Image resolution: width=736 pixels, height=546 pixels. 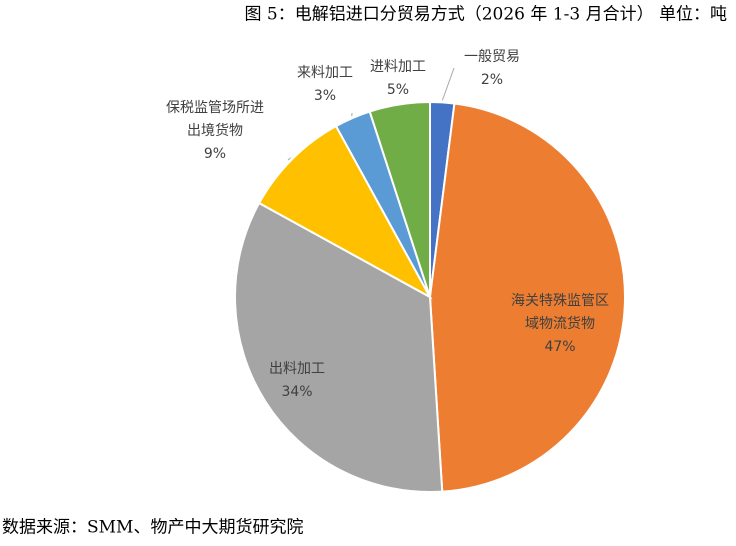 What do you see at coordinates (560, 312) in the screenshot?
I see `slice-label: 海关特殊监管区域物流货物` at bounding box center [560, 312].